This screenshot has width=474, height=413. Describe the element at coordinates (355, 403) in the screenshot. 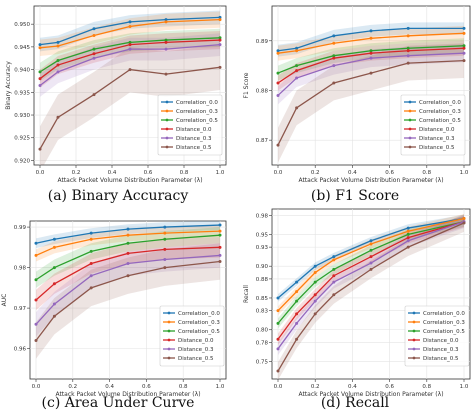

I see `panel-caption: (d) Recall` at that location.